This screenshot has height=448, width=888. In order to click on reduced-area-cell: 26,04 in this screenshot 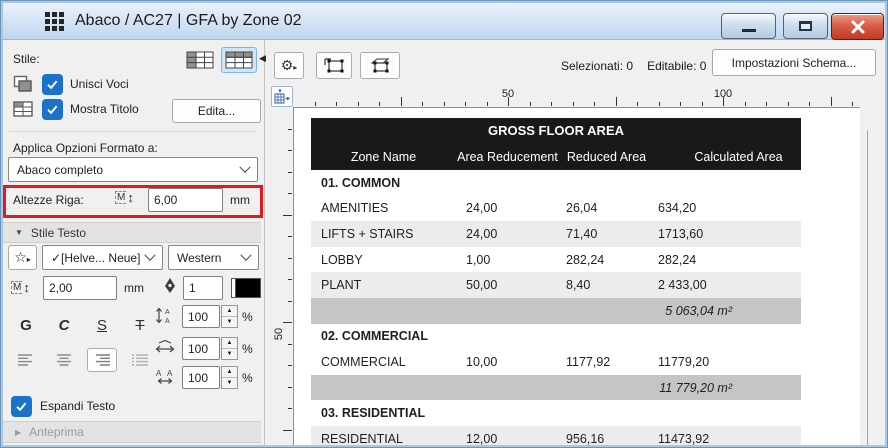, I will do `click(582, 208)`.